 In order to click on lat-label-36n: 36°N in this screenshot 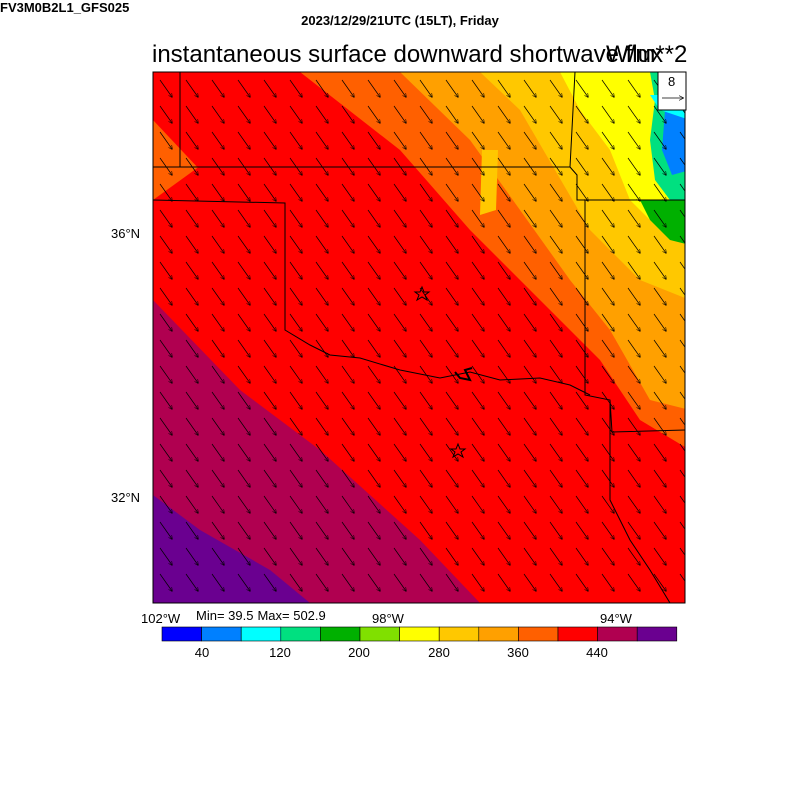, I will do `click(126, 233)`.